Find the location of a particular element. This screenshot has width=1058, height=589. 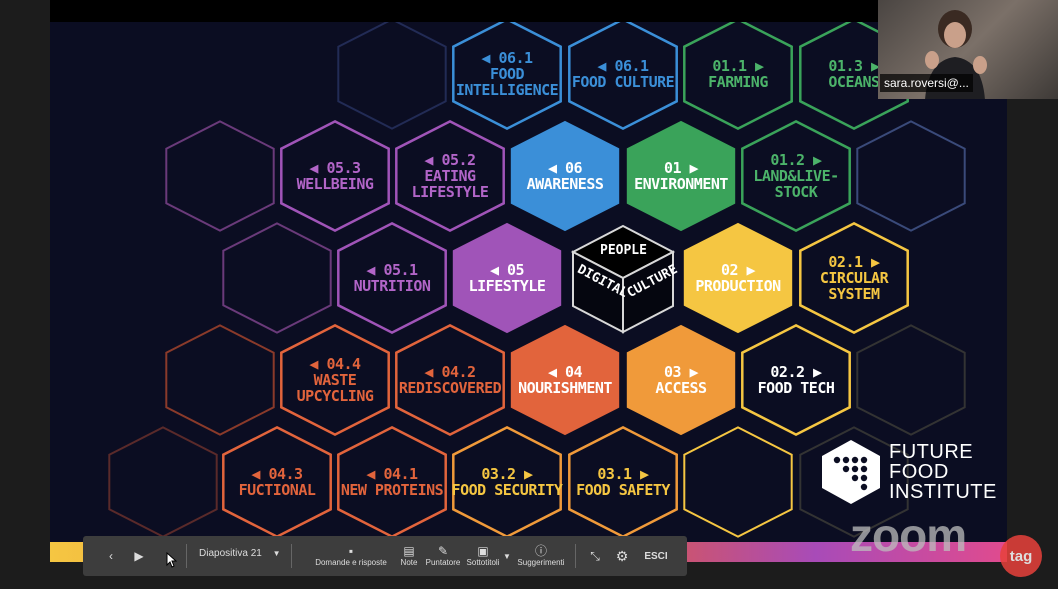

hex-label-04-1-new-proteins: ◀ 04.1 NEW PROTEINS is located at coordinates (392, 482).